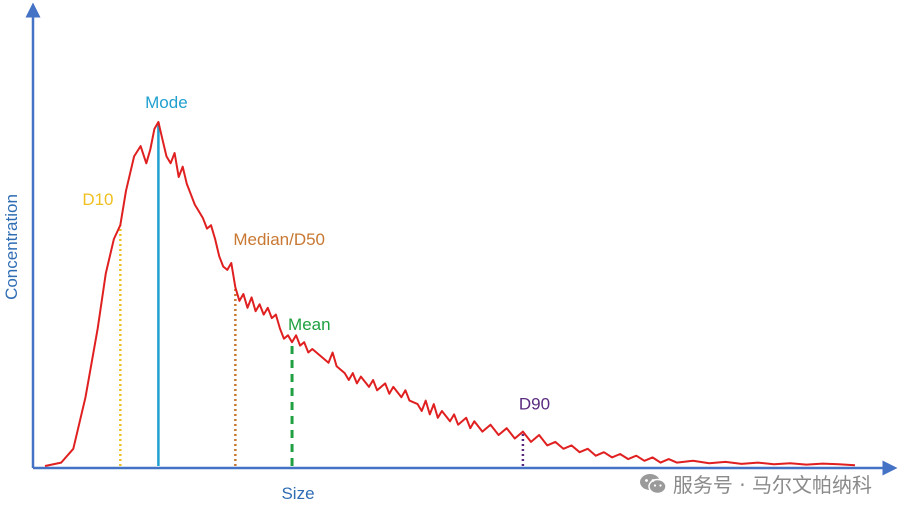 This screenshot has width=900, height=520. Describe the element at coordinates (309, 324) in the screenshot. I see `marker-label-mean: Mean` at that location.